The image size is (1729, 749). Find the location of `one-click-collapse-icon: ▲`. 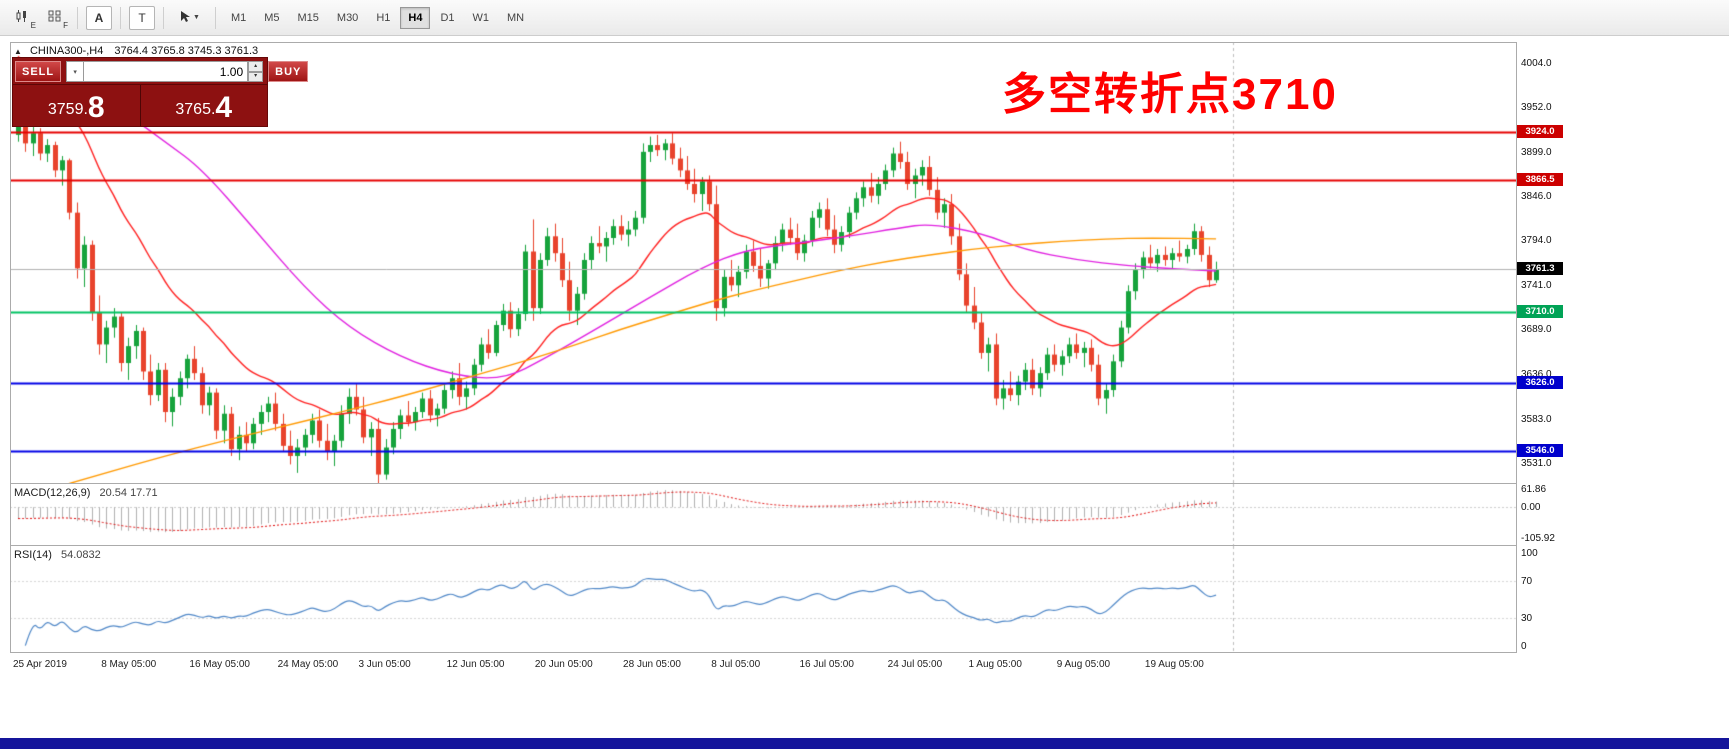

one-click-collapse-icon: ▲ is located at coordinates (18, 51).